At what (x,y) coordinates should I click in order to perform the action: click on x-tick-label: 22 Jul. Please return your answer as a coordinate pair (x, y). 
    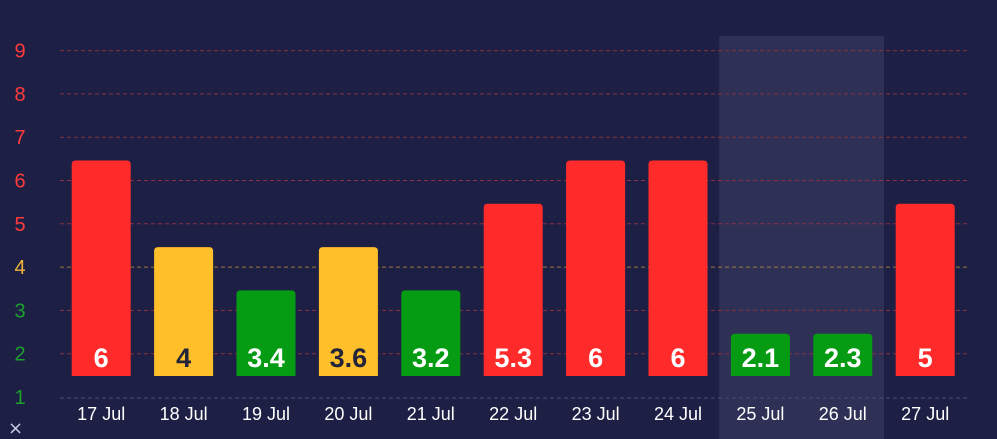
    Looking at the image, I should click on (513, 414).